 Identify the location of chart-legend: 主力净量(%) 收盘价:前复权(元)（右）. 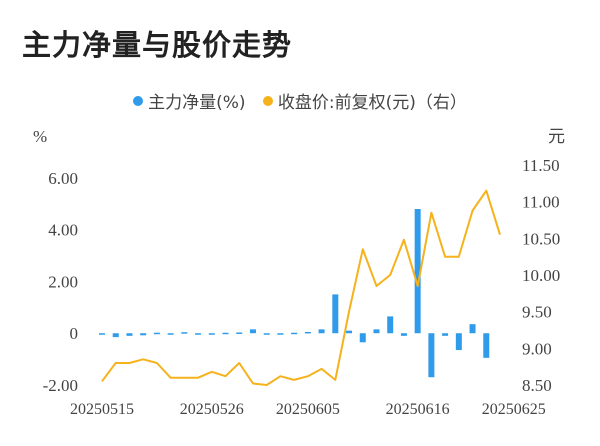
(300, 100).